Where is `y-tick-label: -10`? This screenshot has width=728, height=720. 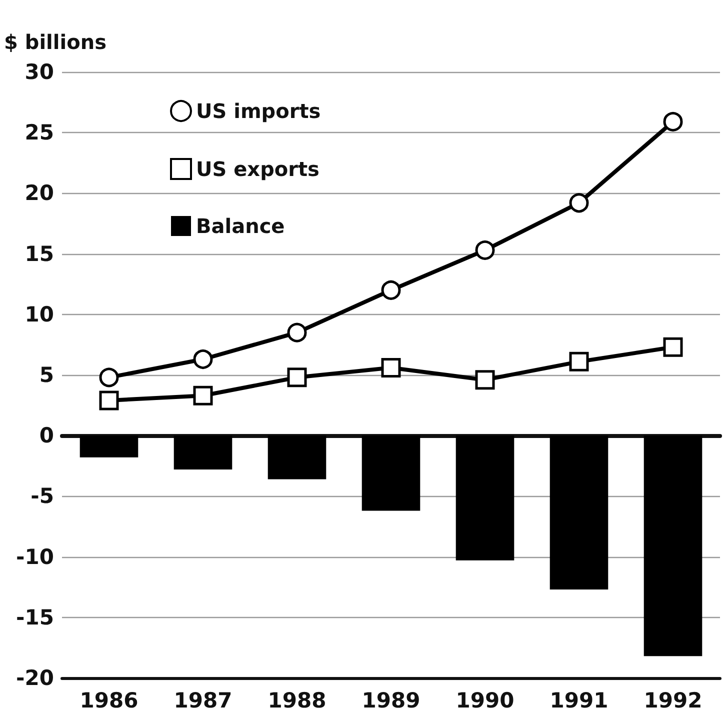 y-tick-label: -10 is located at coordinates (35, 556).